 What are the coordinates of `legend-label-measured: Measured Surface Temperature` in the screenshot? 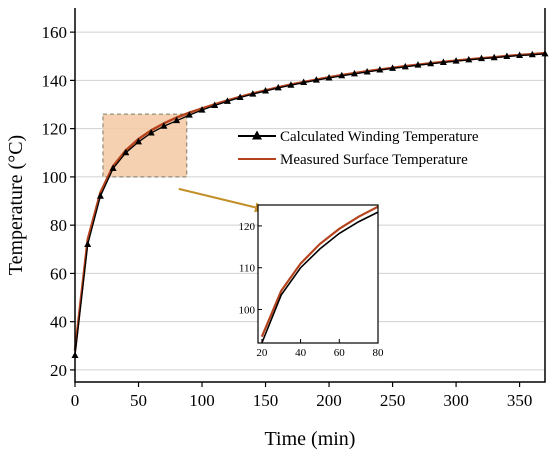 It's located at (374, 160).